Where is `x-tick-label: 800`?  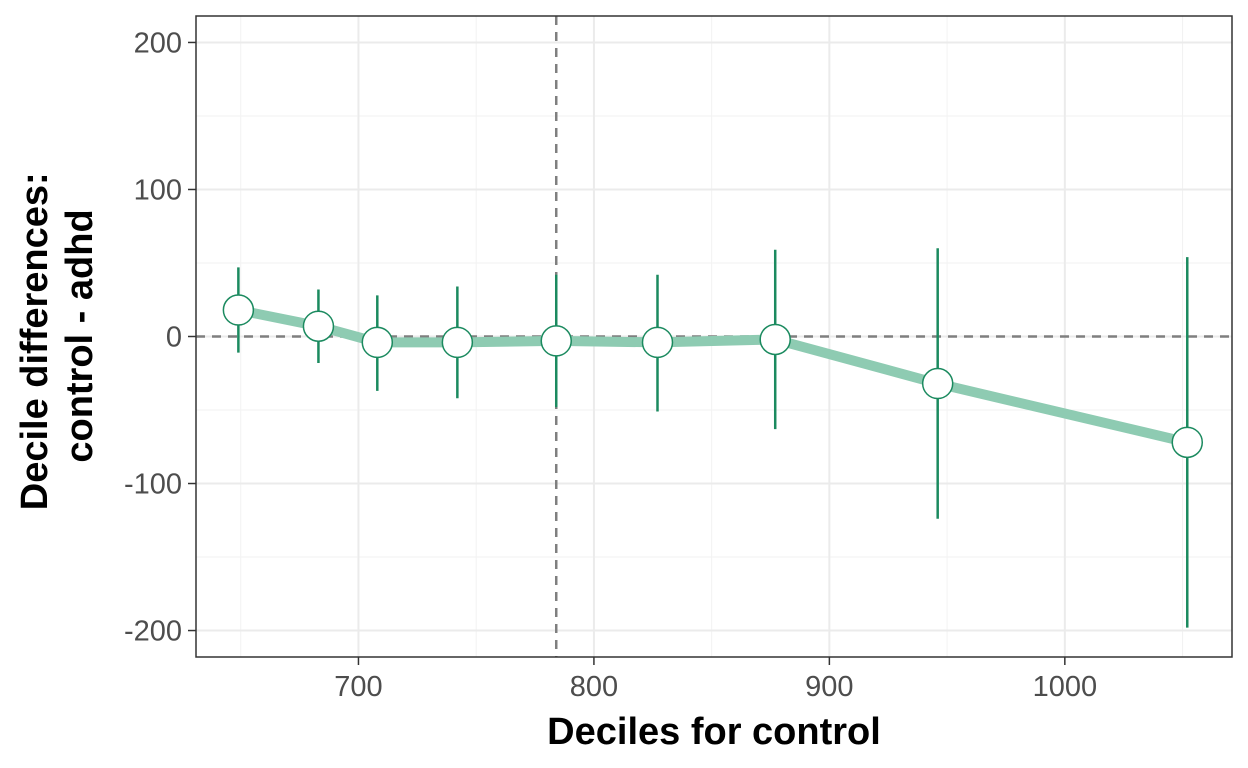
x-tick-label: 800 is located at coordinates (594, 687).